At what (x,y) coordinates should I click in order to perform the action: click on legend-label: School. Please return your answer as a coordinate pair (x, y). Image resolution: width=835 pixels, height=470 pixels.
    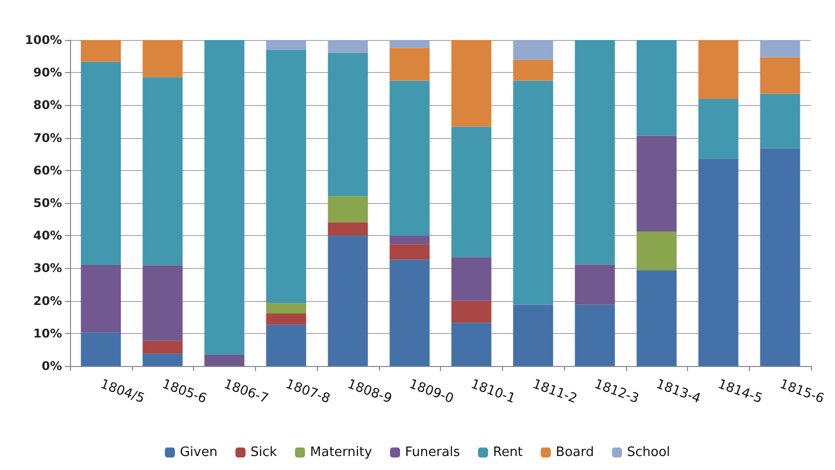
    Looking at the image, I should click on (648, 452).